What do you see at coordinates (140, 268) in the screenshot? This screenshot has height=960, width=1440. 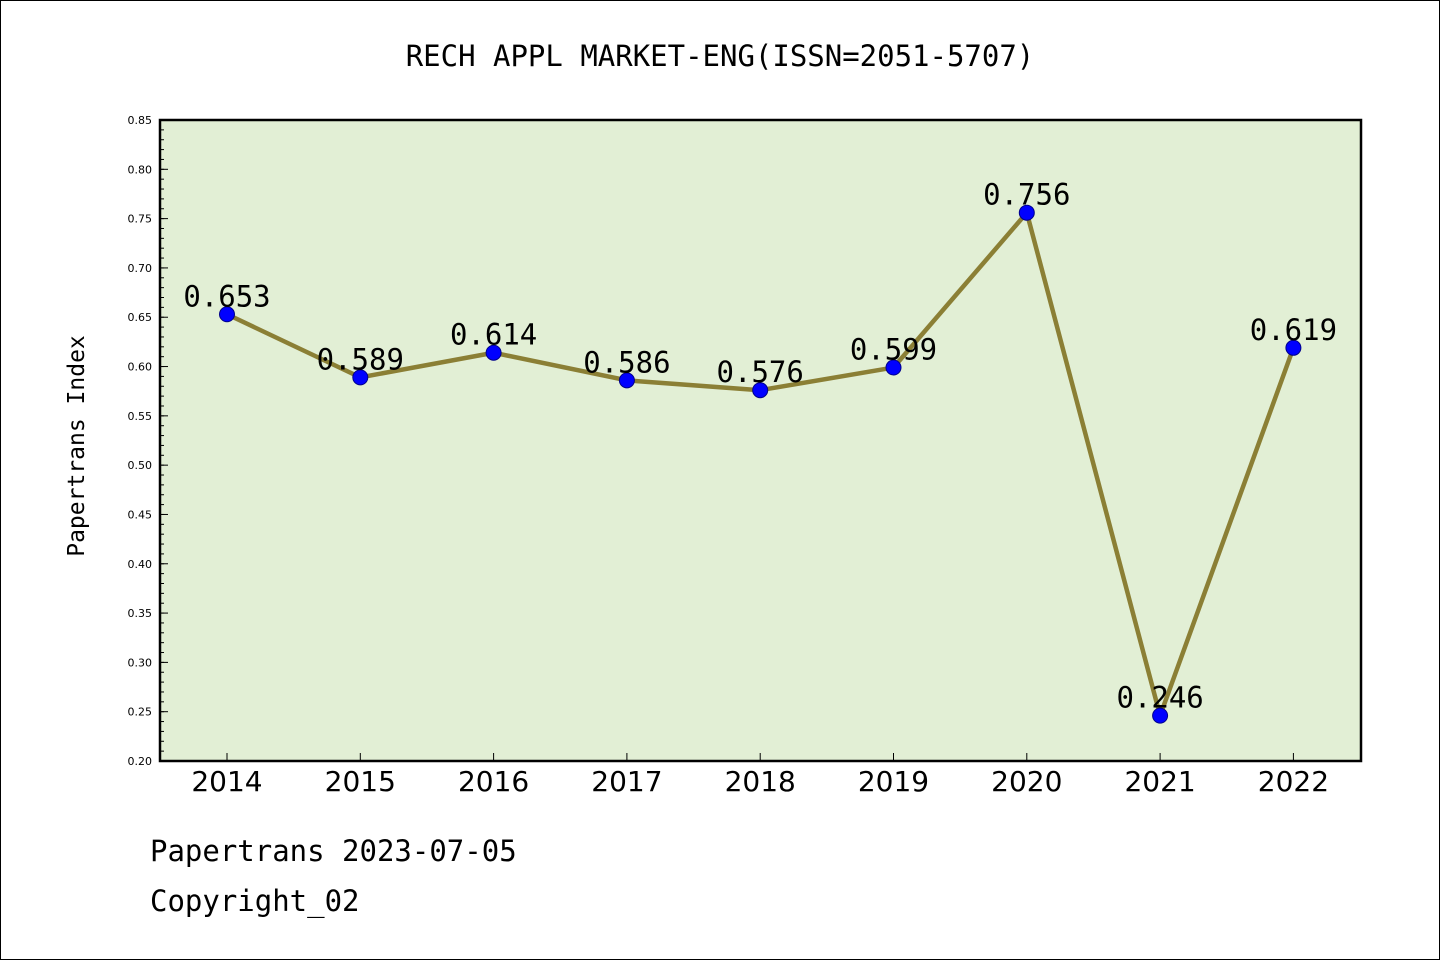 I see `y-tick-label: 0.70` at bounding box center [140, 268].